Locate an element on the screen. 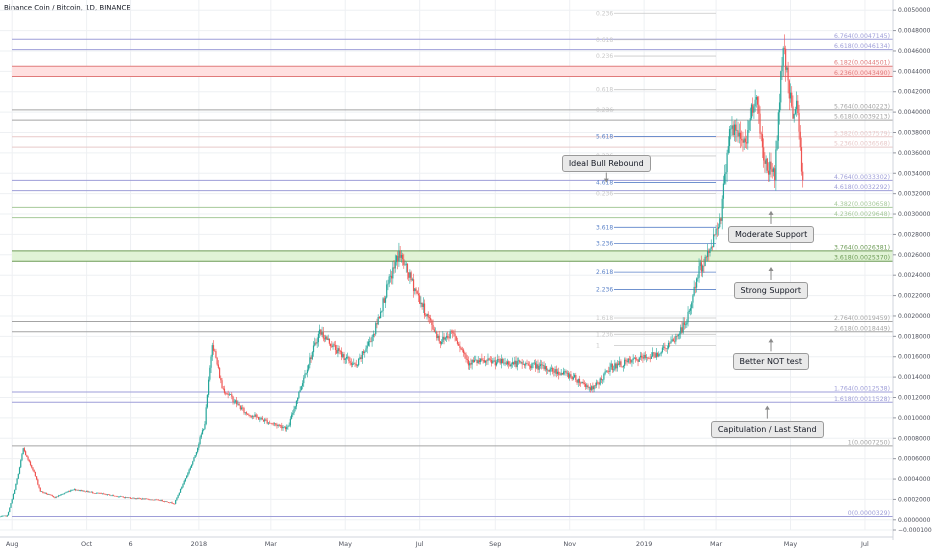 The image size is (932, 550). fib-level-label: 3.618(0.0025370) is located at coordinates (862, 258).